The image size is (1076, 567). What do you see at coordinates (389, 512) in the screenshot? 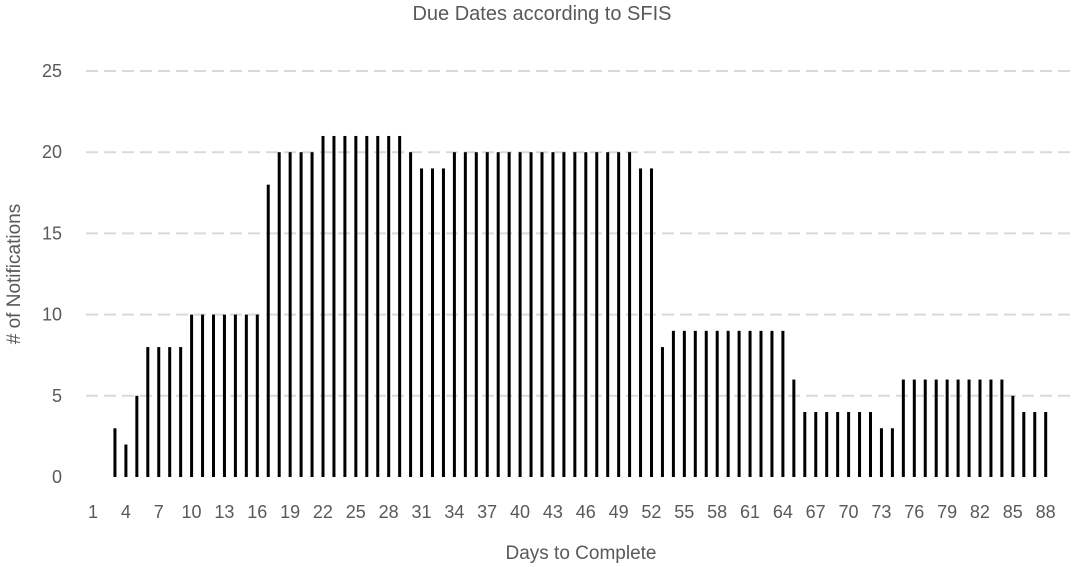
I see `x-tick-label: 28` at bounding box center [389, 512].